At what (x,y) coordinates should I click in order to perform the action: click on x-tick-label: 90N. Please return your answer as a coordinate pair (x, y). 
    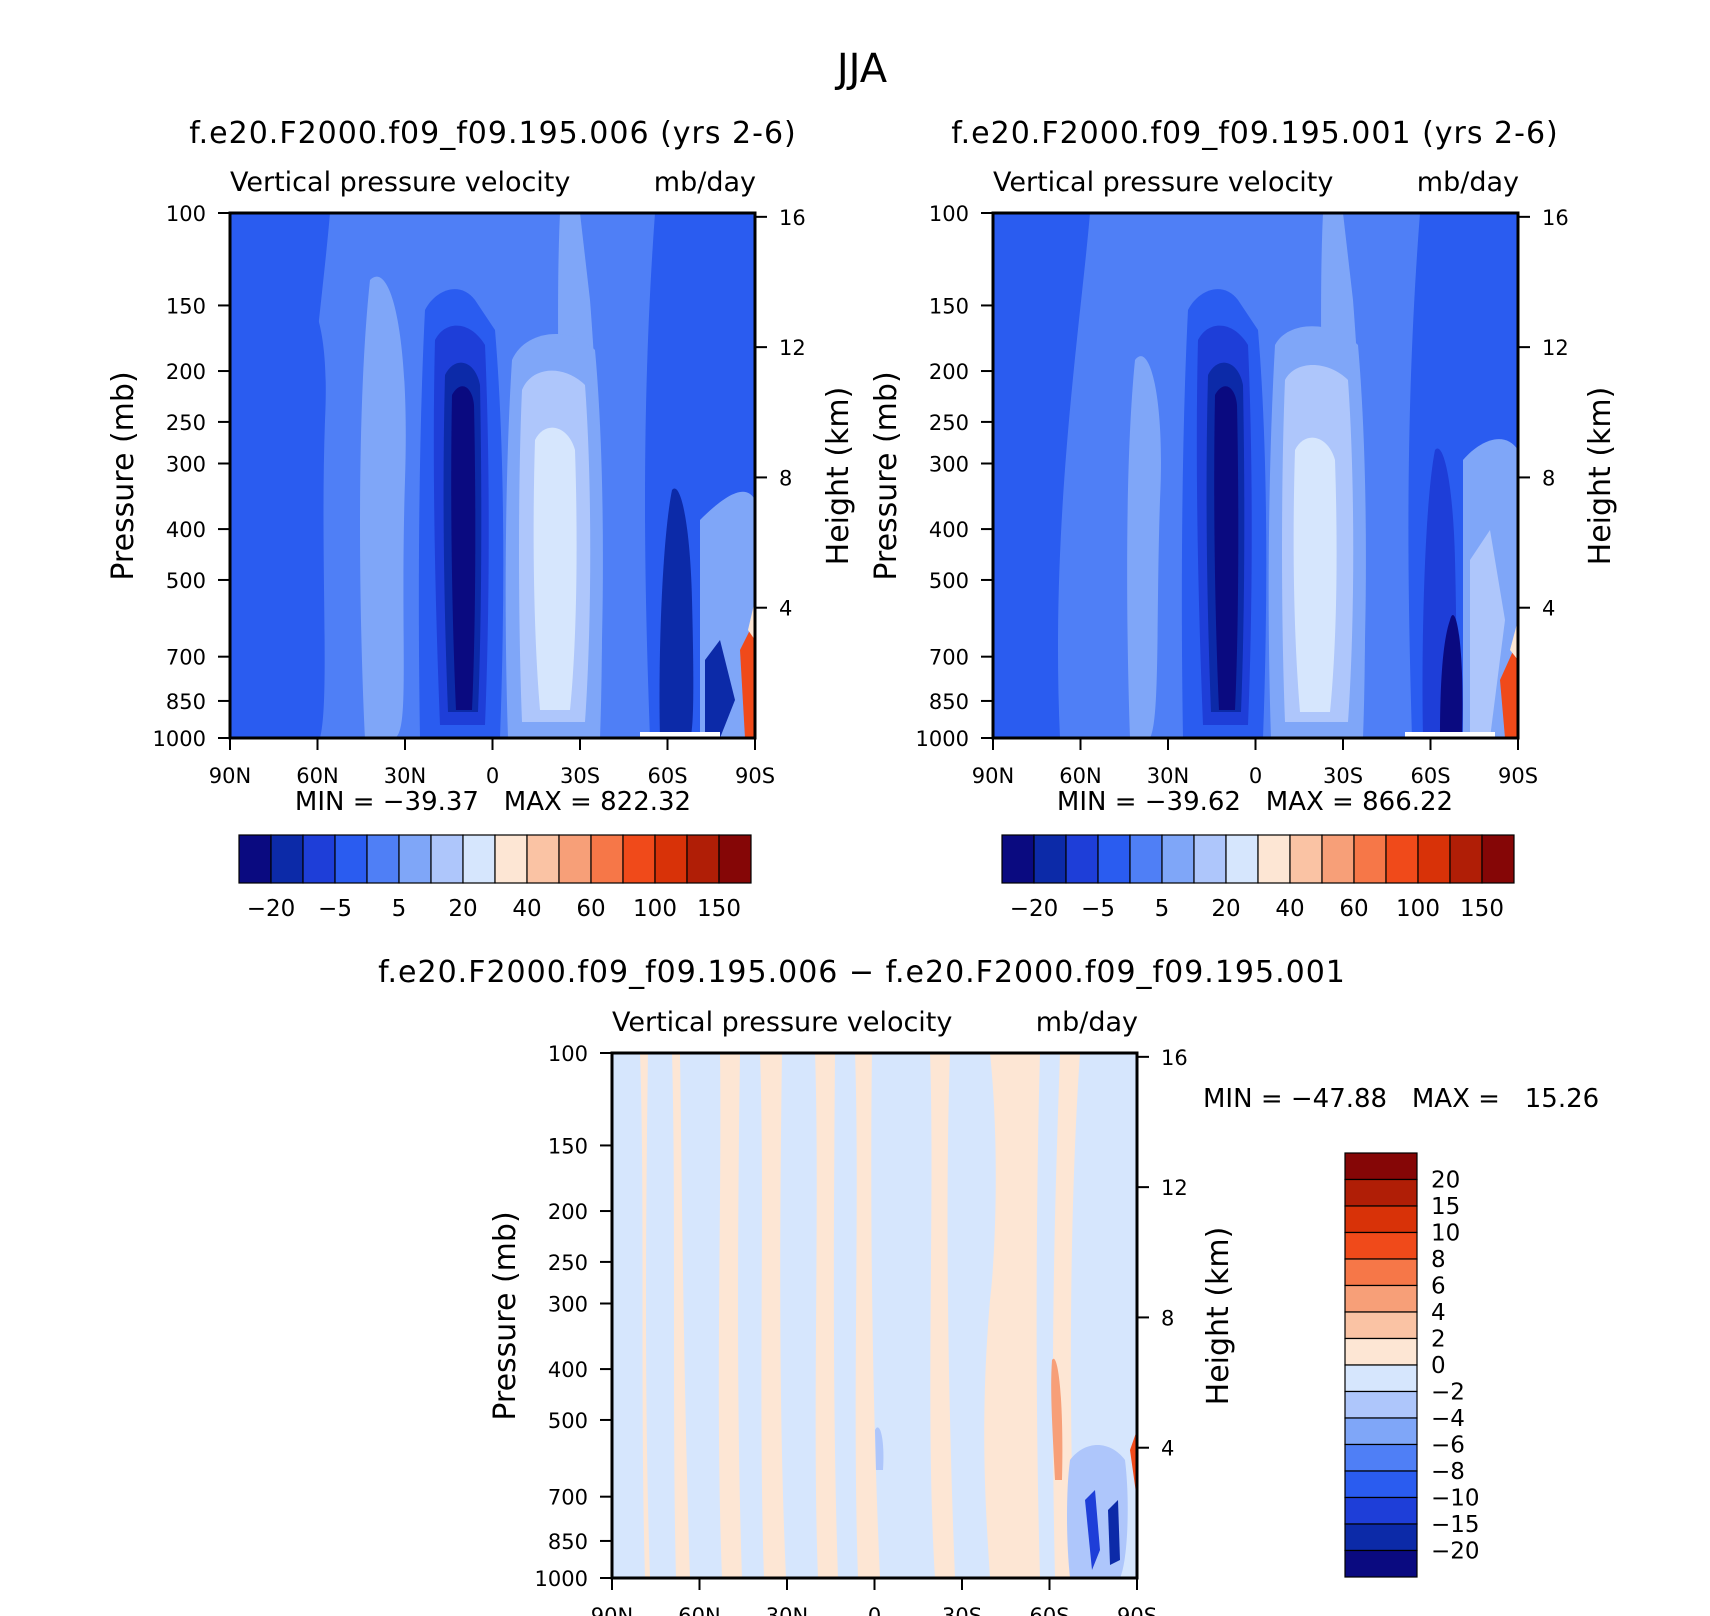
    Looking at the image, I should click on (612, 1610).